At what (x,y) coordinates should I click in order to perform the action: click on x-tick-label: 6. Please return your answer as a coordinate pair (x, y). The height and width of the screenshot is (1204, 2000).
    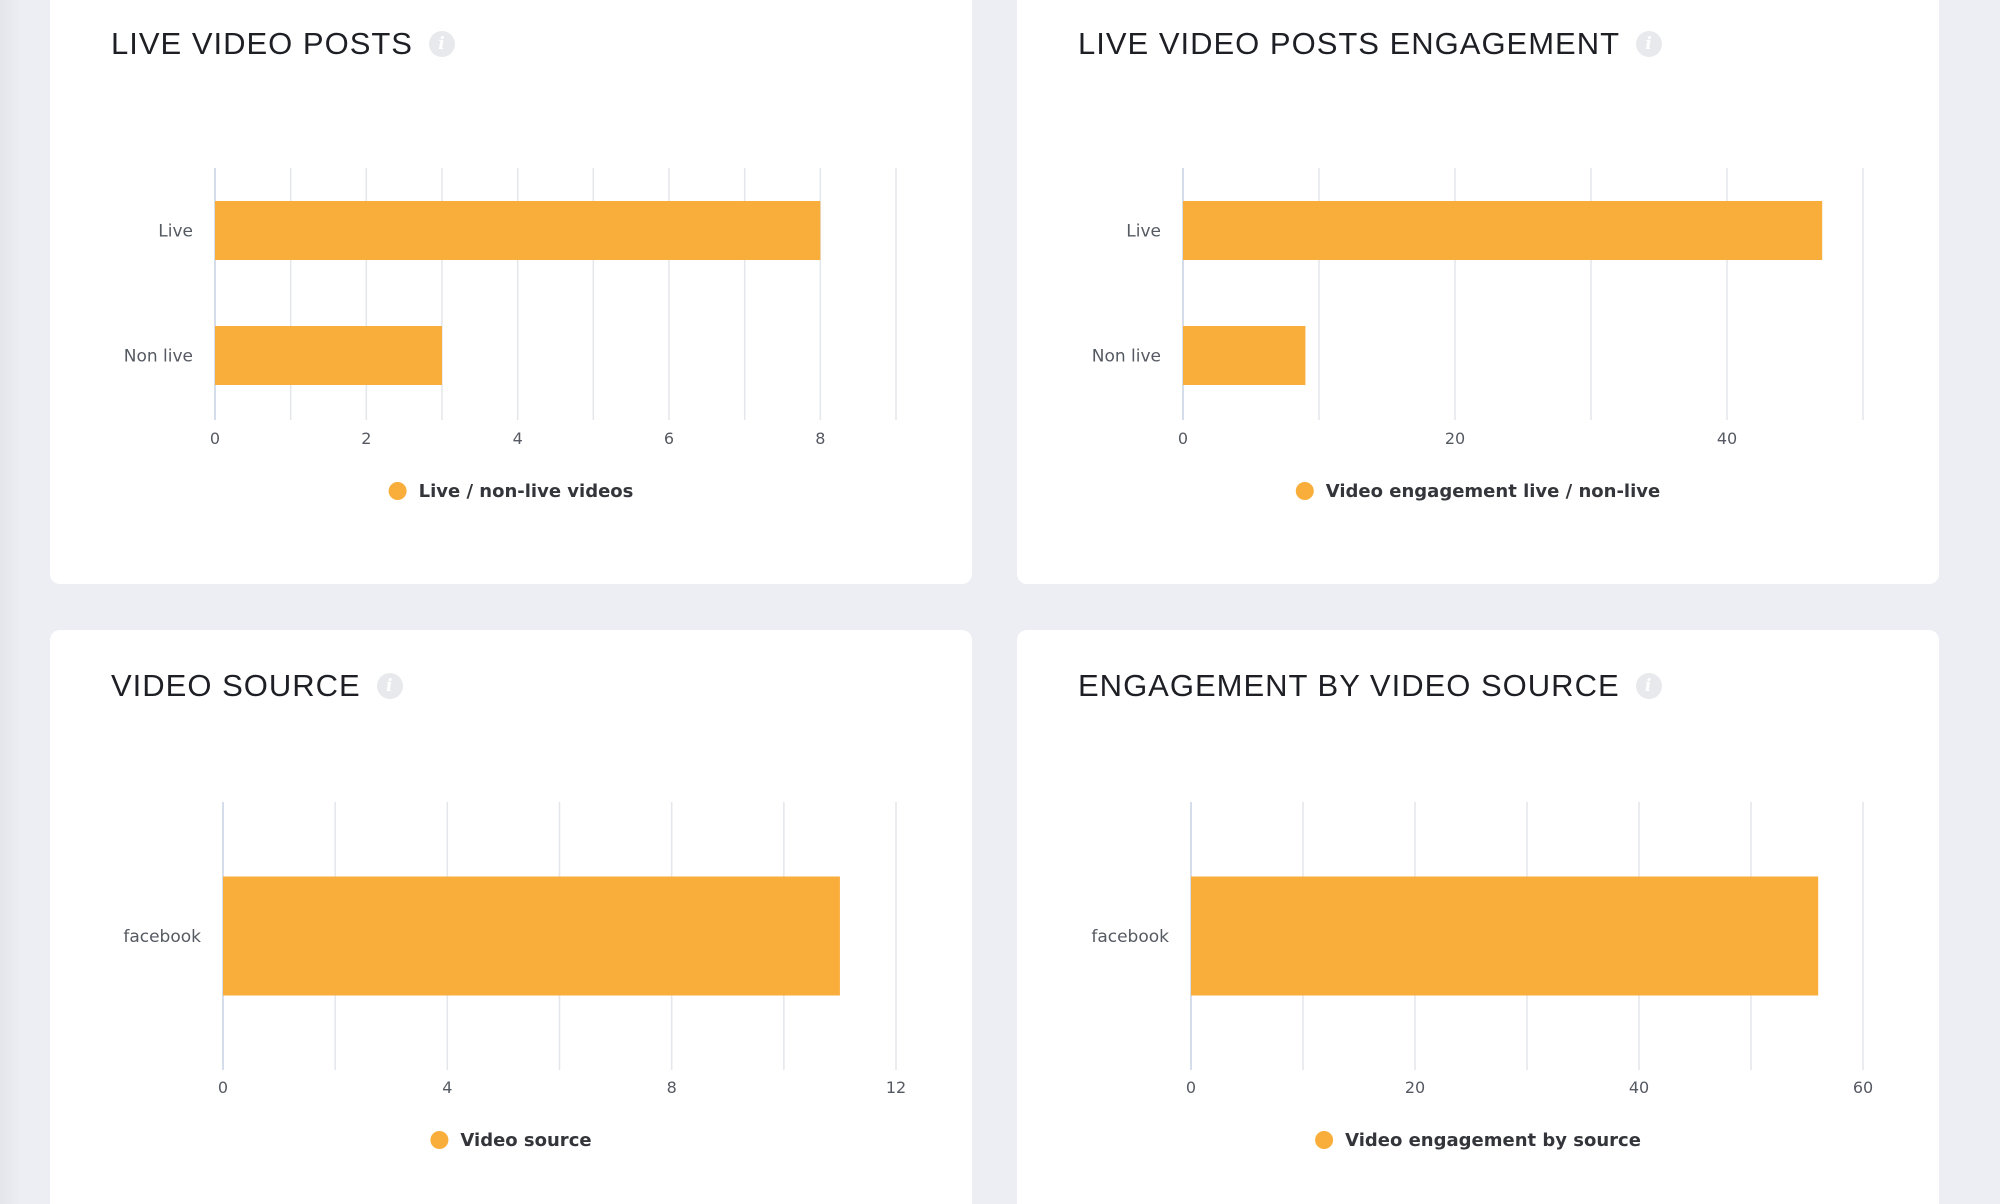
    Looking at the image, I should click on (669, 438).